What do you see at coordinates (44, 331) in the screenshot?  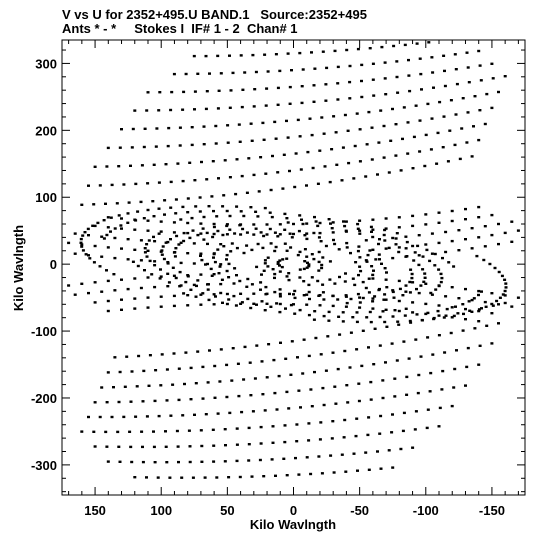 I see `y-tick-label: -100` at bounding box center [44, 331].